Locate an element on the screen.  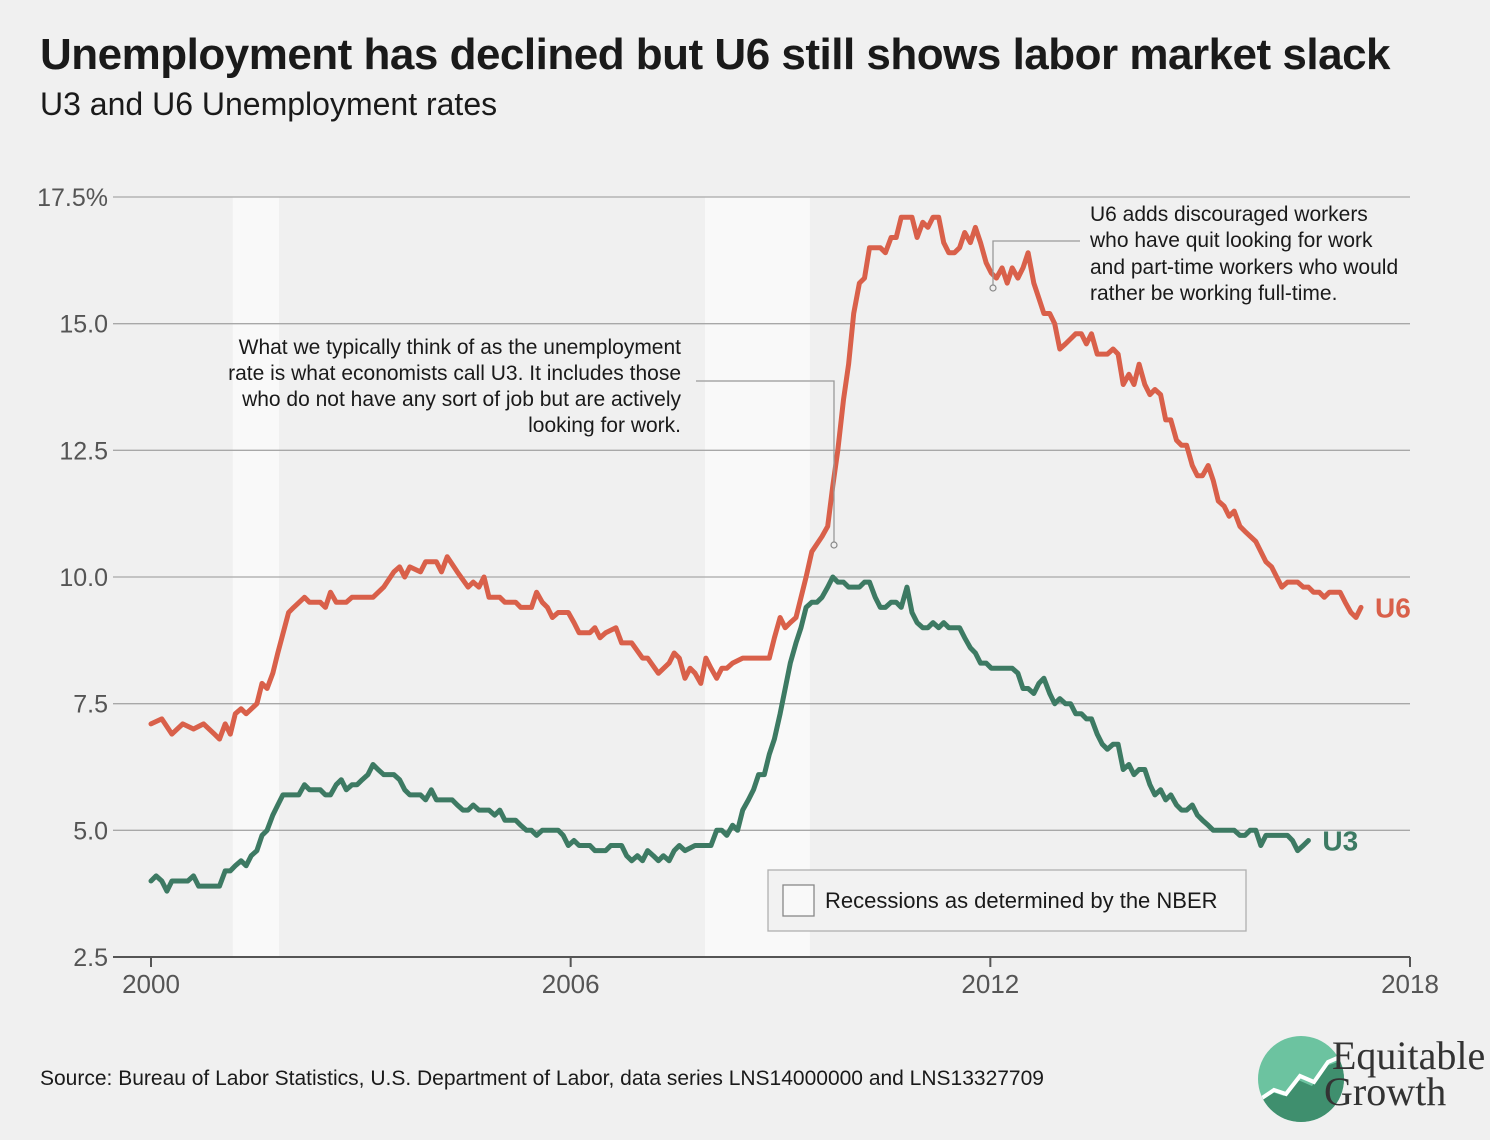
u6-annotation-anchor is located at coordinates (993, 288).